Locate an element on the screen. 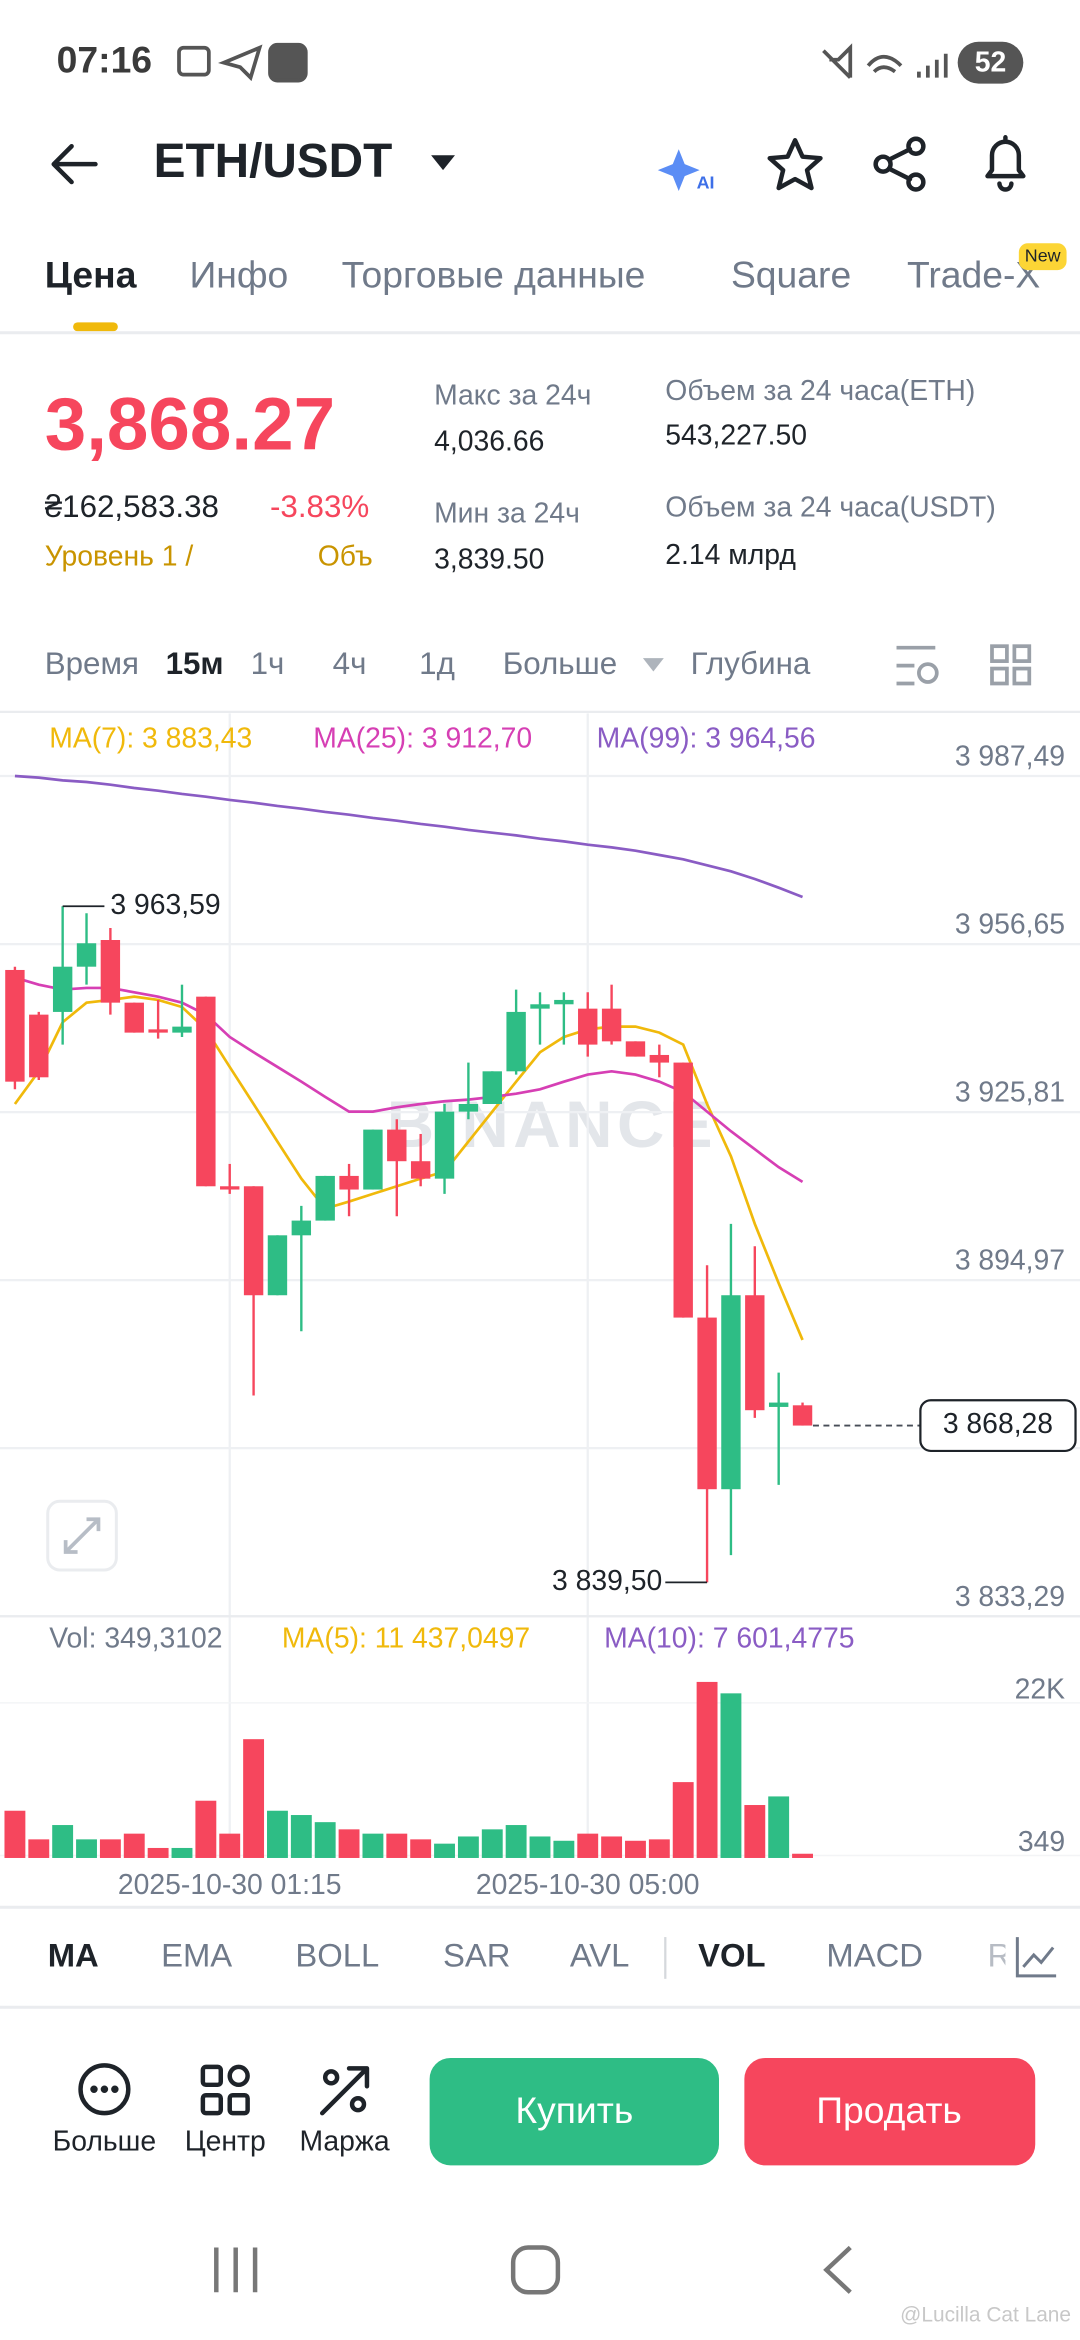 The width and height of the screenshot is (1080, 2340). fiat-price: ₴162,583.38 is located at coordinates (132, 506).